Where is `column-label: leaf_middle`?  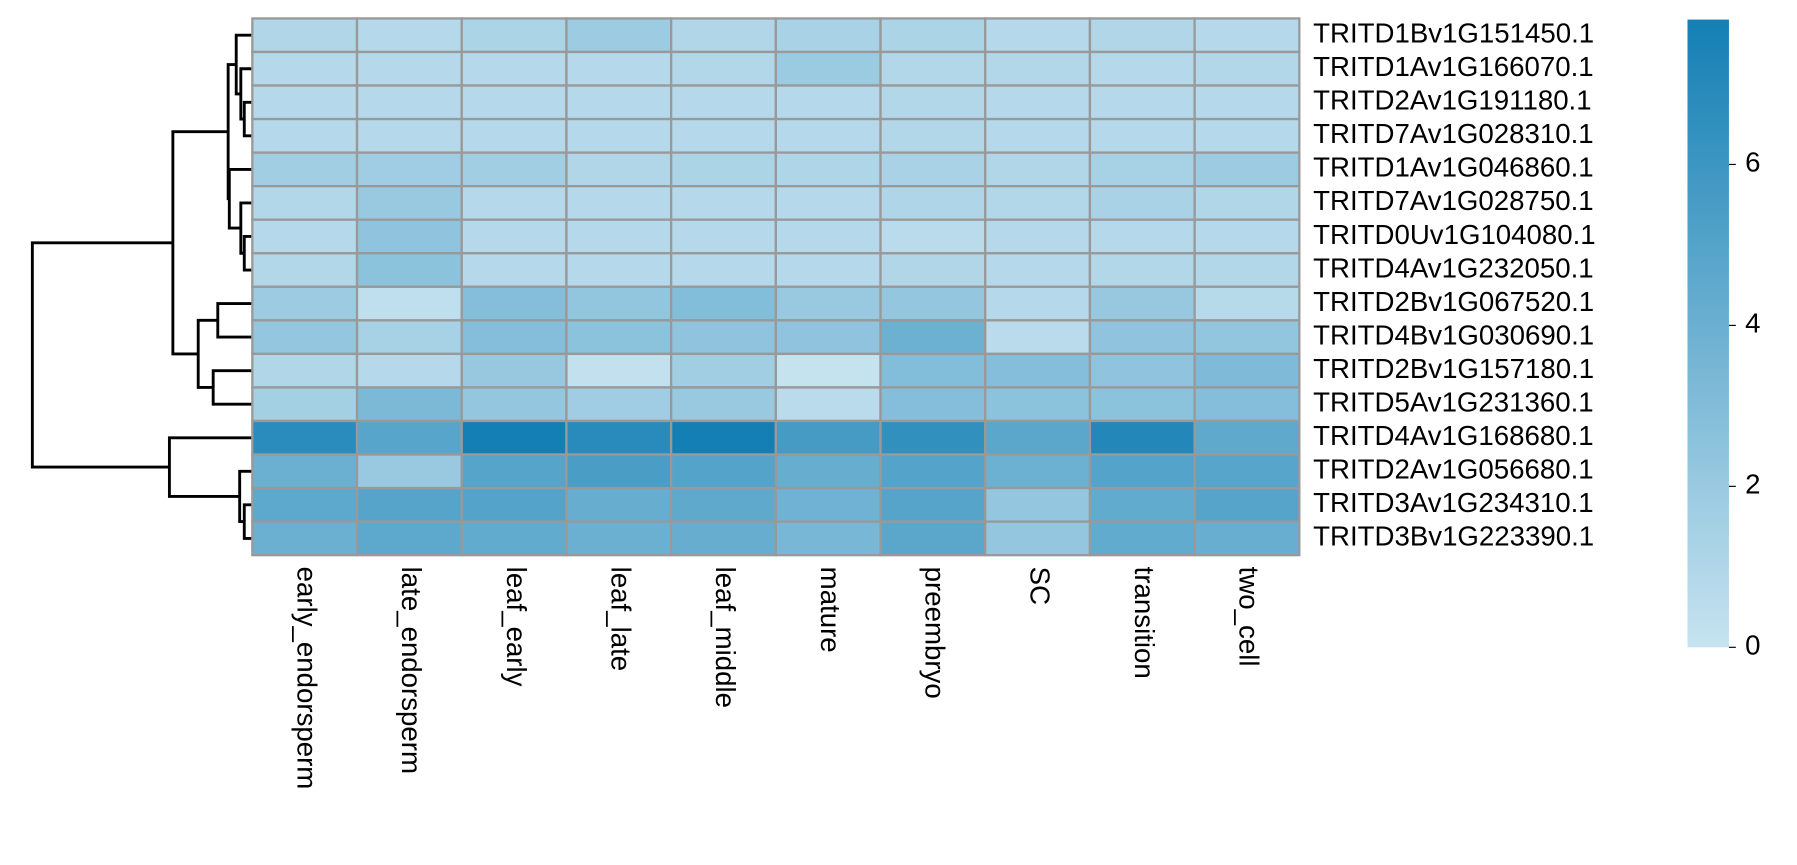 column-label: leaf_middle is located at coordinates (725, 637).